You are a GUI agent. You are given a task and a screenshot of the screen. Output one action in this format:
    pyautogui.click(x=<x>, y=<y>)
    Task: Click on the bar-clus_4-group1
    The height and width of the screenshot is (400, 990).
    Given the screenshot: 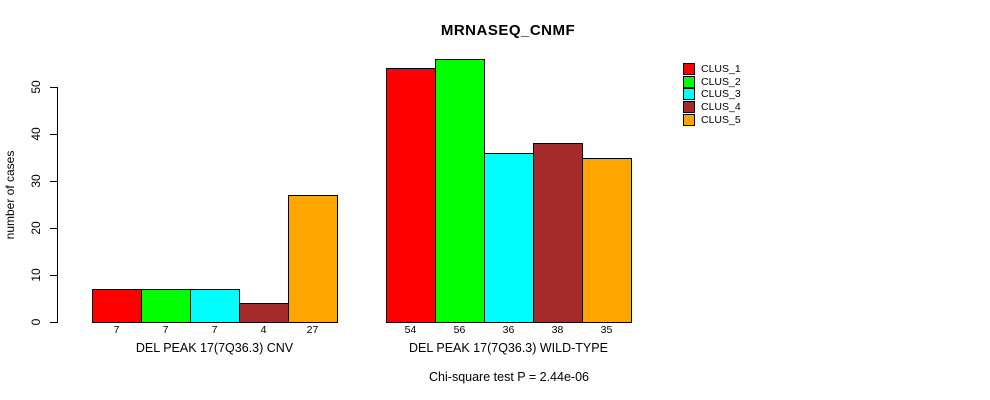 What is the action you would take?
    pyautogui.click(x=264, y=313)
    